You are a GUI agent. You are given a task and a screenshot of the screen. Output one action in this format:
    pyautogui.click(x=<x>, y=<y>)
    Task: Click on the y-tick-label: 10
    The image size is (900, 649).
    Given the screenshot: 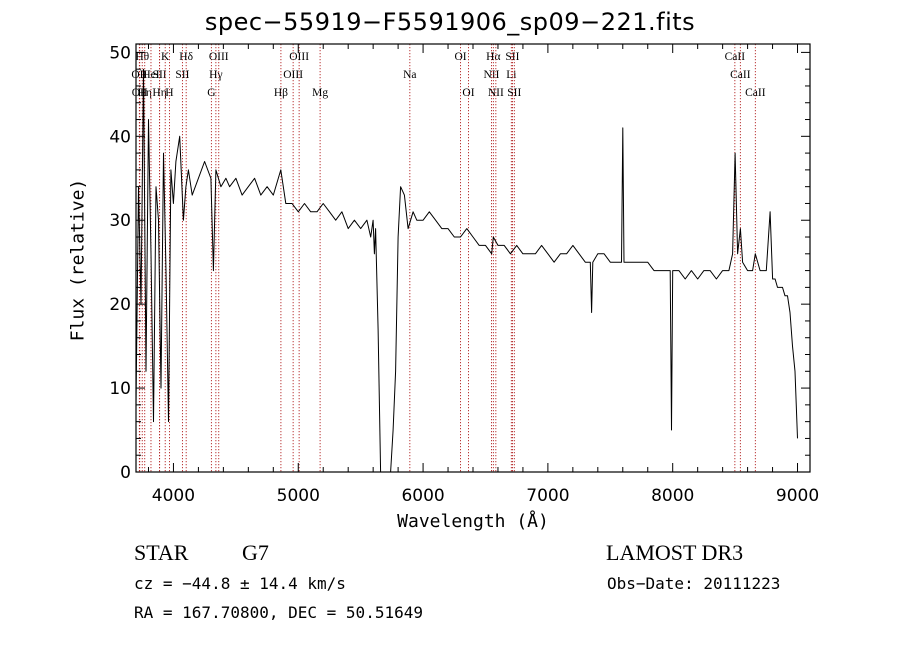 What is the action you would take?
    pyautogui.click(x=120, y=389)
    